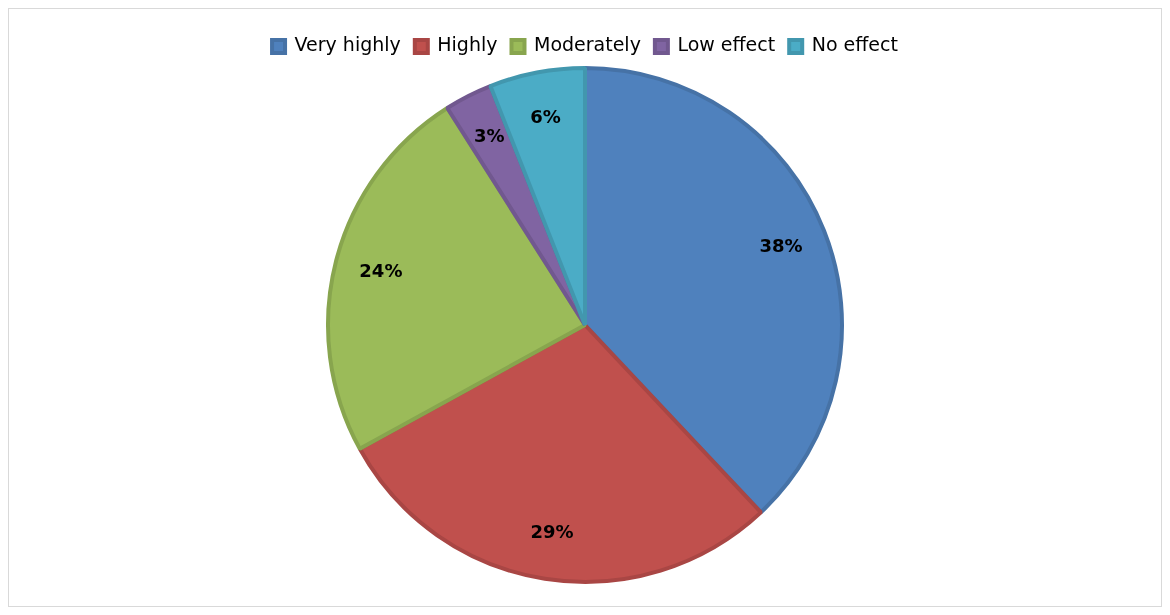 This screenshot has height=615, width=1170. I want to click on legend-label: Moderately, so click(587, 44).